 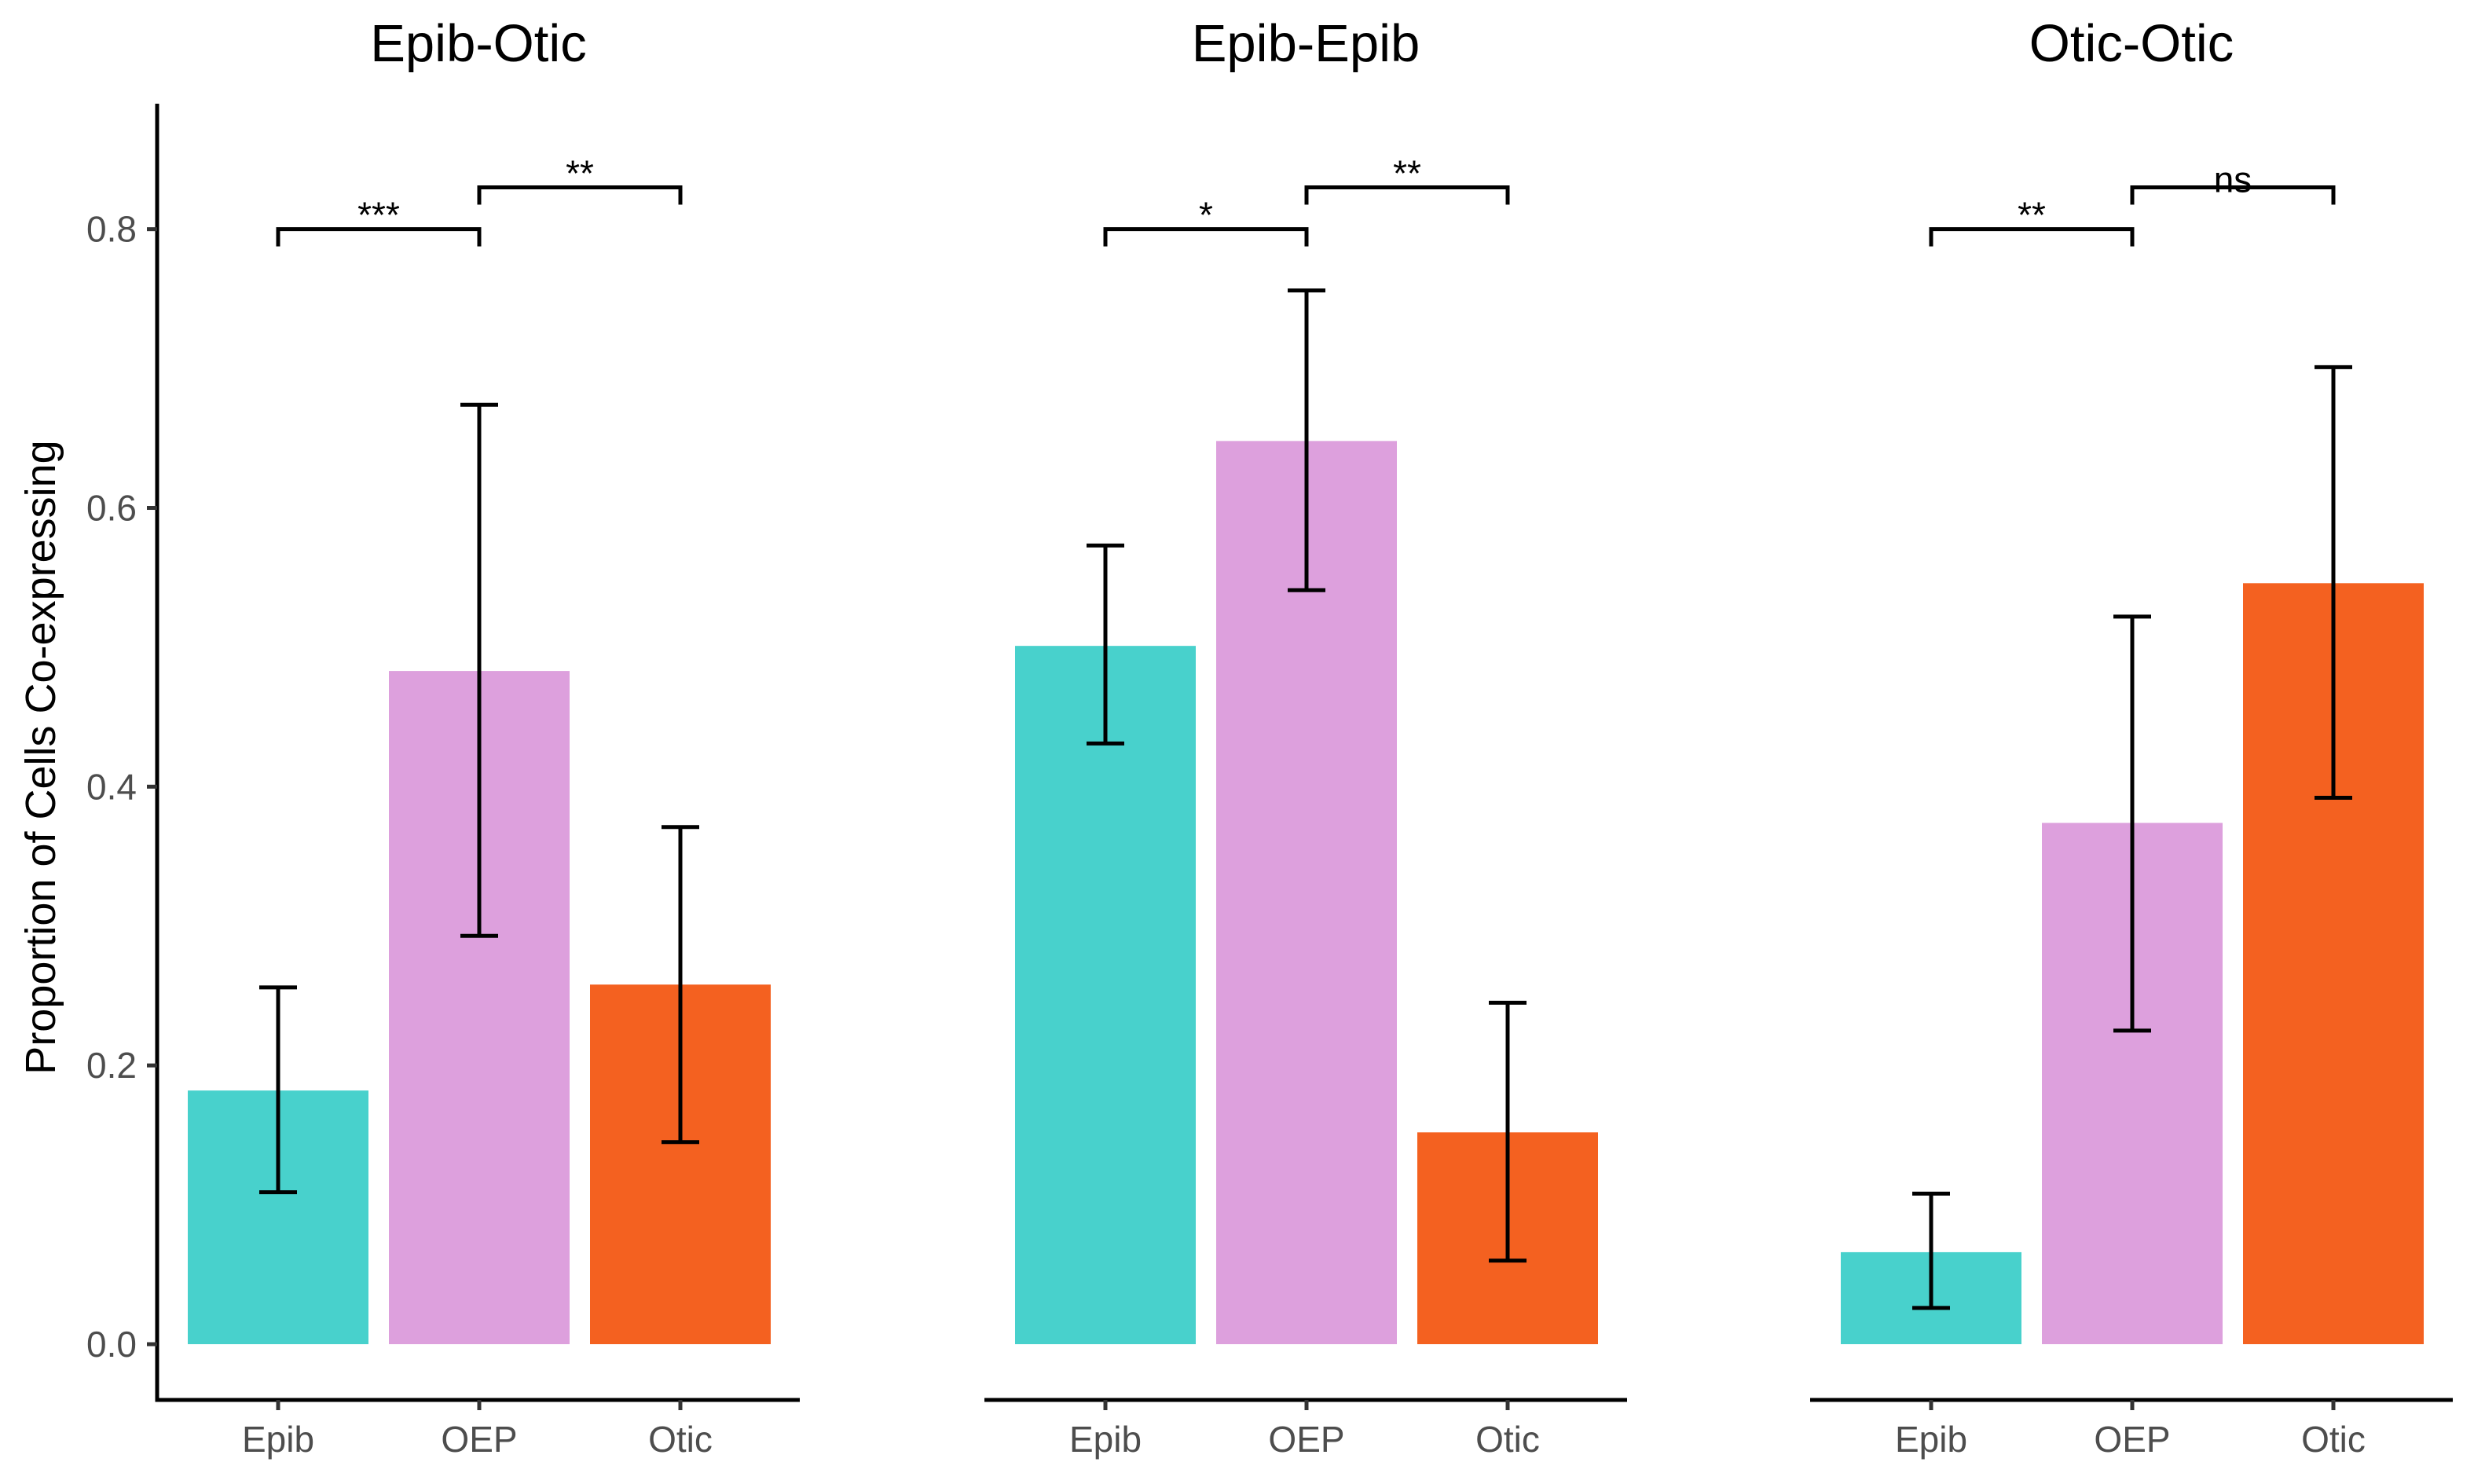 I want to click on y-tick-label: 0.0, so click(x=111, y=1344).